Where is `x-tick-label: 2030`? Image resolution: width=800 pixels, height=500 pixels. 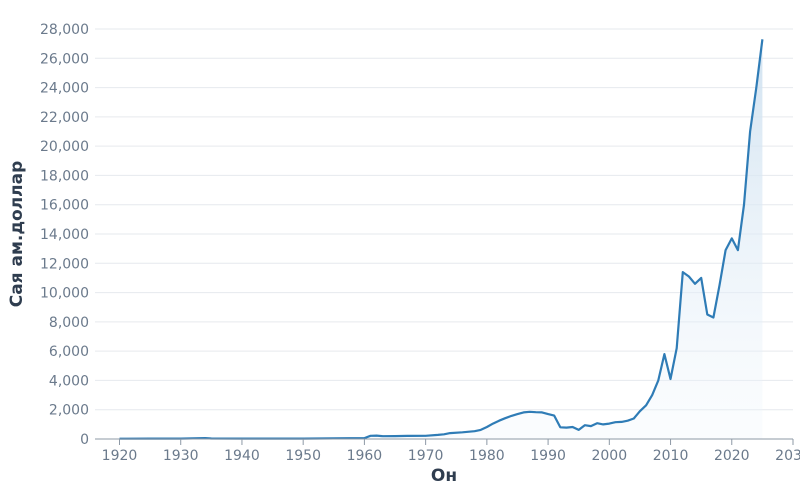
x-tick-label: 2030 is located at coordinates (787, 456).